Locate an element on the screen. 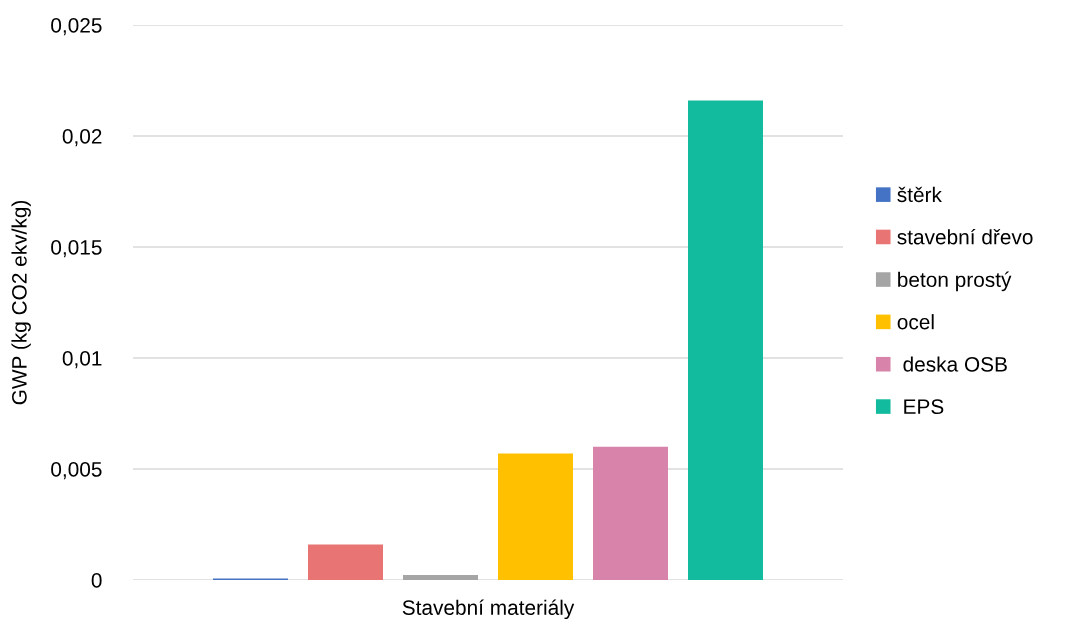  y-tick-label: 0 is located at coordinates (96, 580).